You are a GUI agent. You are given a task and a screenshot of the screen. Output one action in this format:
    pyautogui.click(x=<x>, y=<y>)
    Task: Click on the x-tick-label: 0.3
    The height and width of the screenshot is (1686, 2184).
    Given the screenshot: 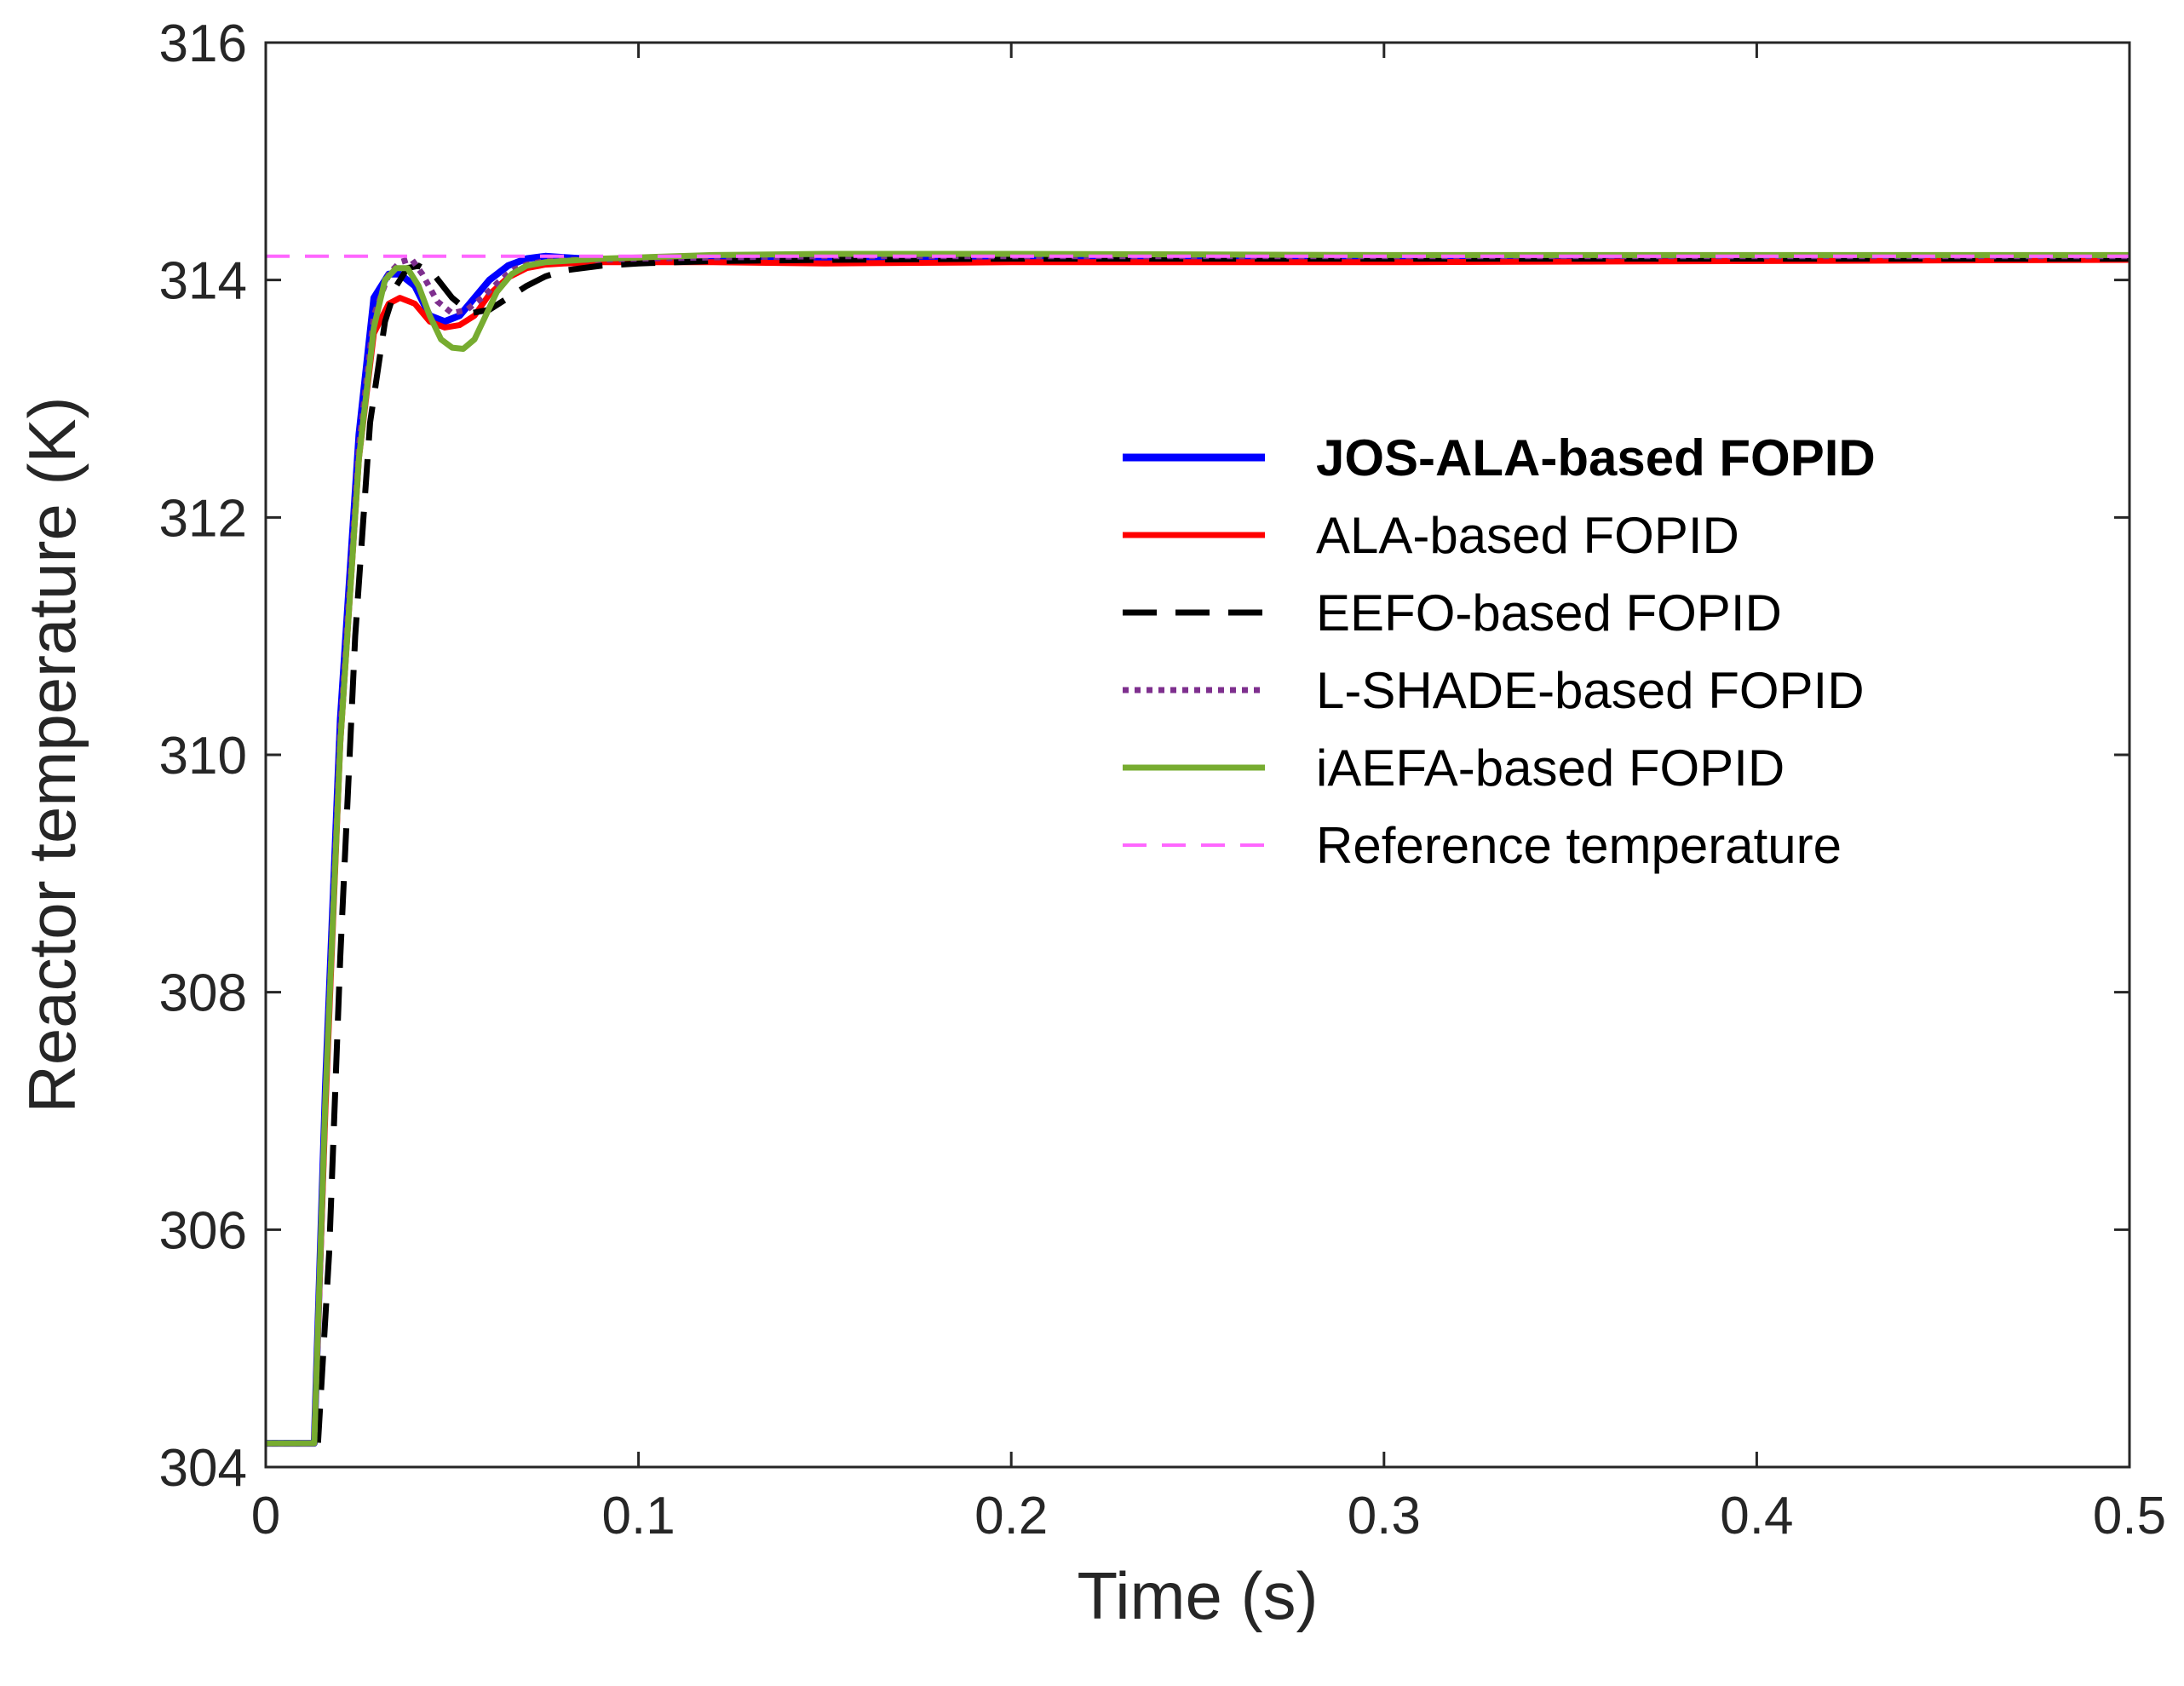 What is the action you would take?
    pyautogui.click(x=1384, y=1516)
    